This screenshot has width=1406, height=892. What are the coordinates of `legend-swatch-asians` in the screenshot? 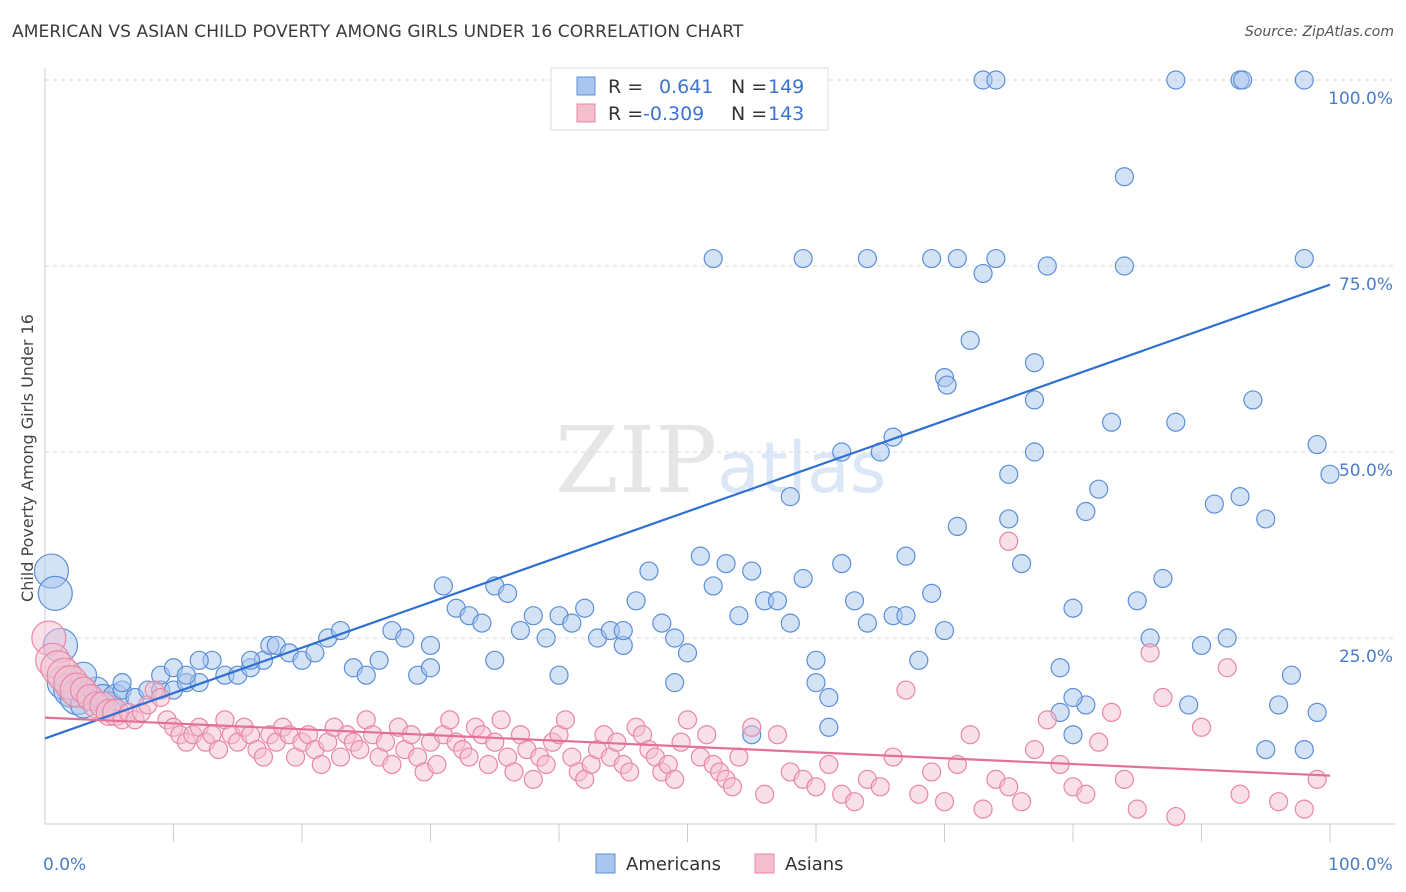 It's located at (586, 113).